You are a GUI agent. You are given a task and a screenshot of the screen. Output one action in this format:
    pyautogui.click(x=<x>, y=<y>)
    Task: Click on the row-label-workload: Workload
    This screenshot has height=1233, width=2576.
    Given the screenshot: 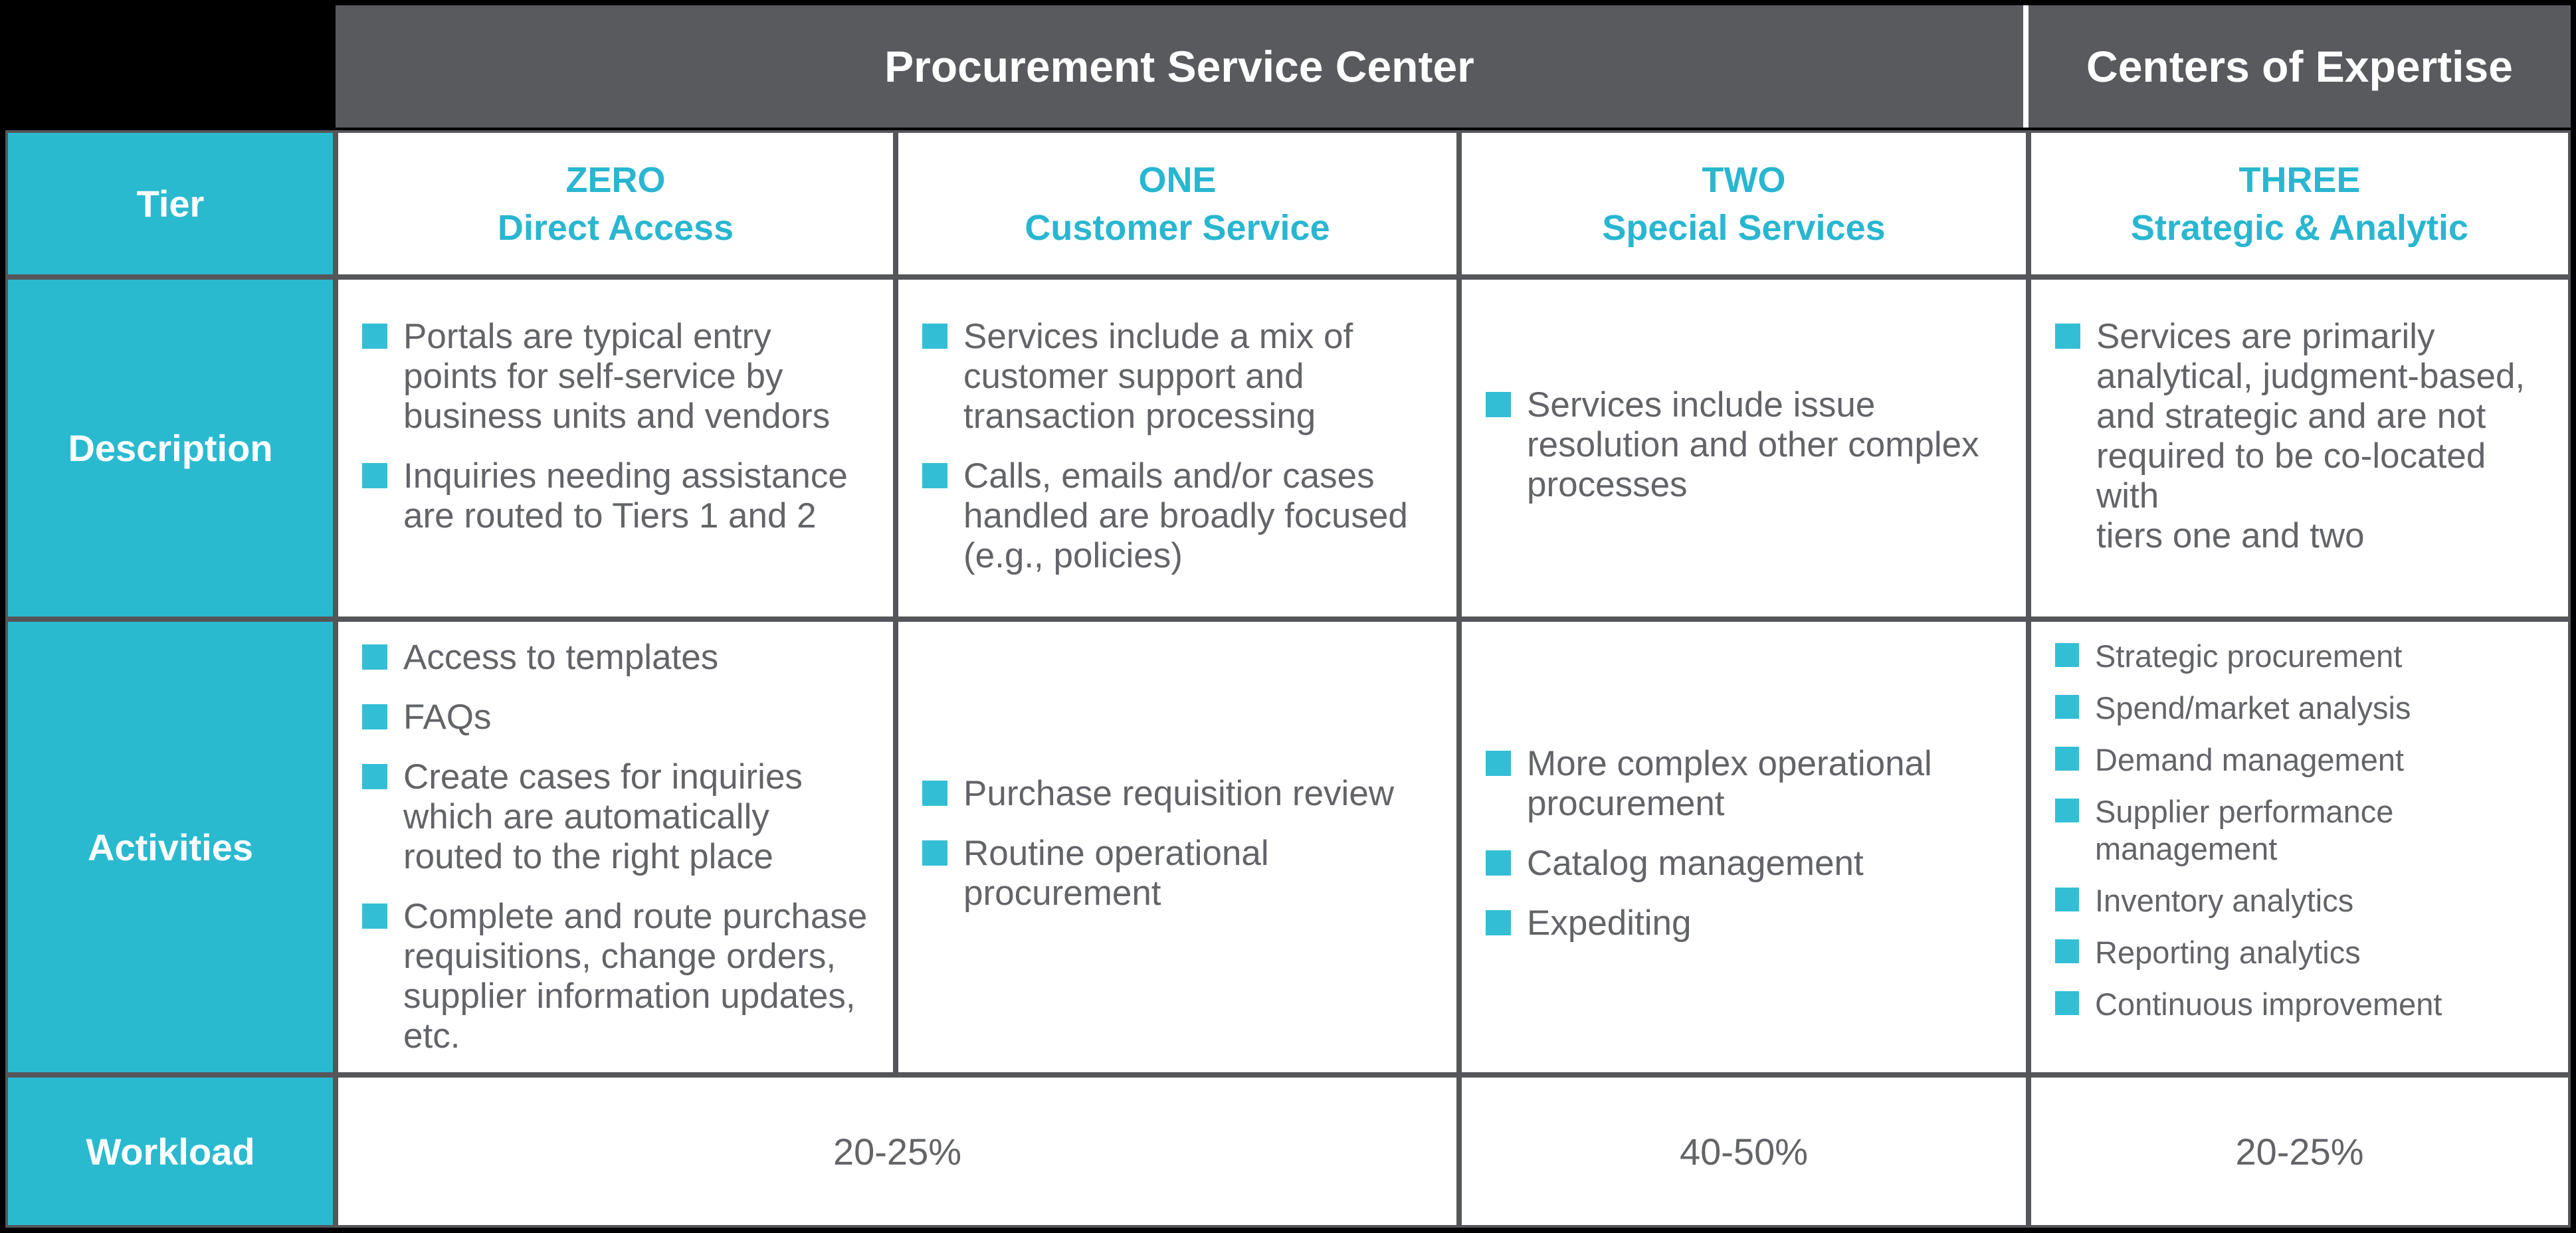 What is the action you would take?
    pyautogui.click(x=170, y=1151)
    